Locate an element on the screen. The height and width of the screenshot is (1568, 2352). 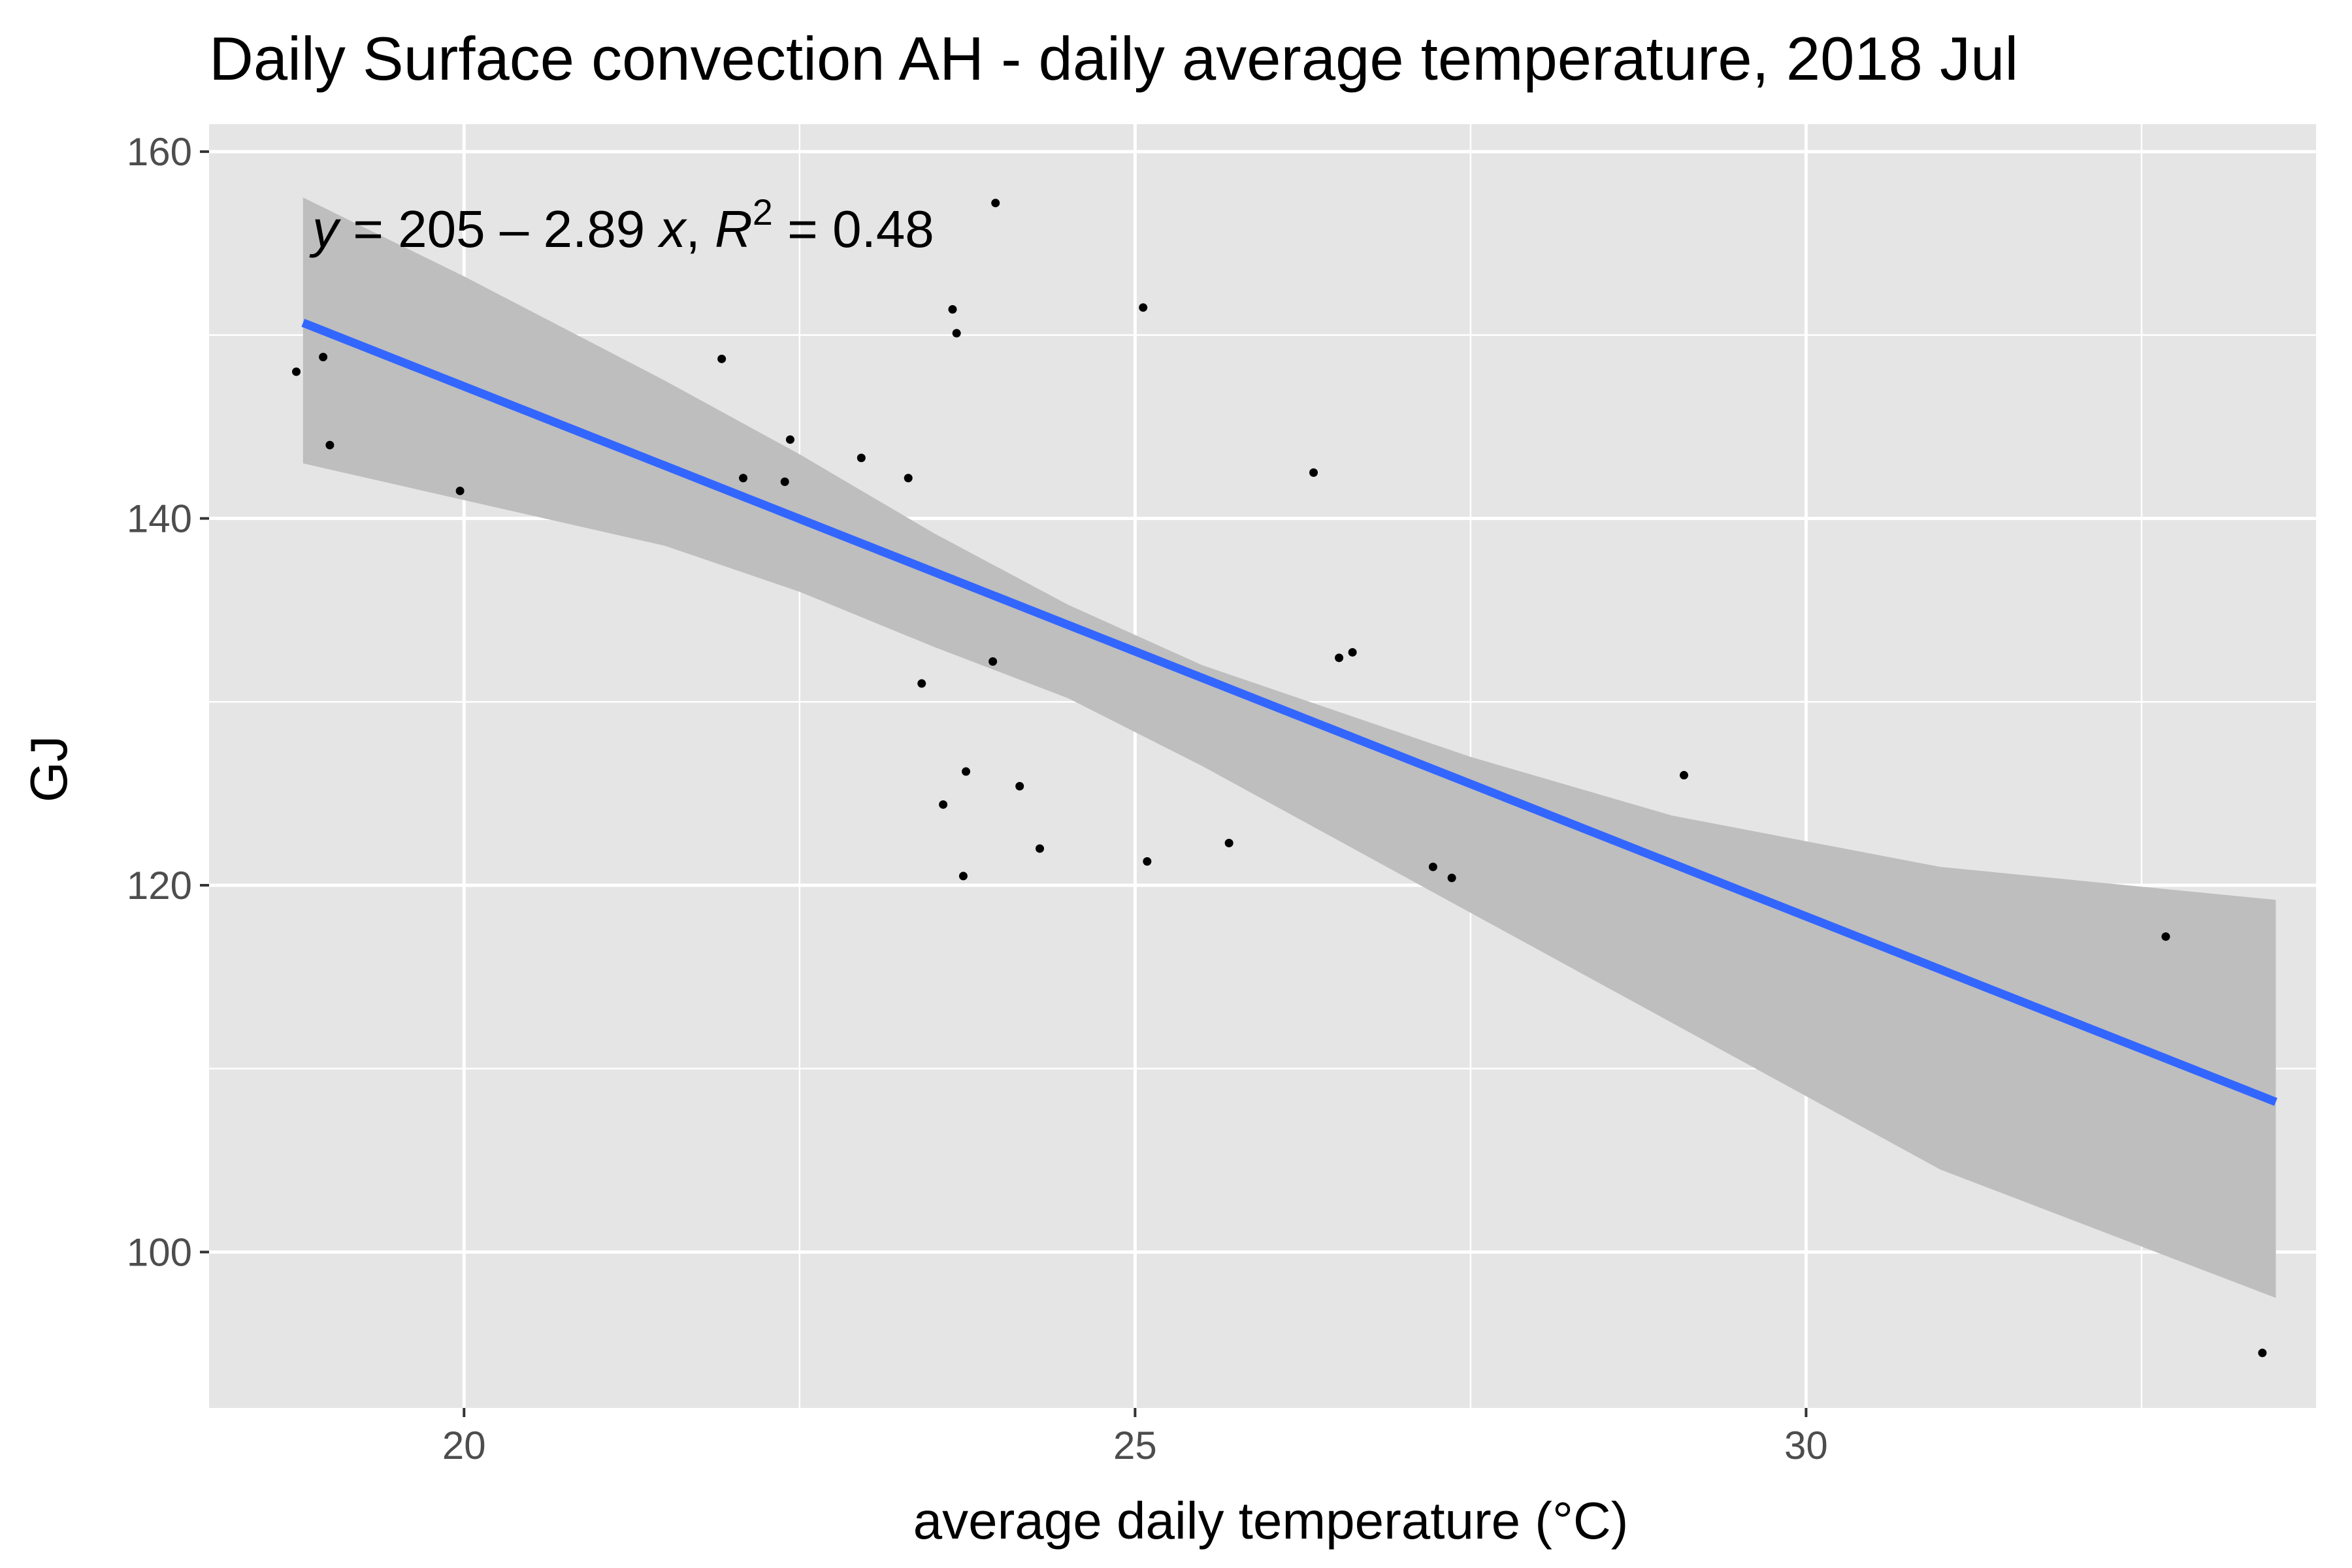
eq-y-symbol: y is located at coordinates (325, 229).